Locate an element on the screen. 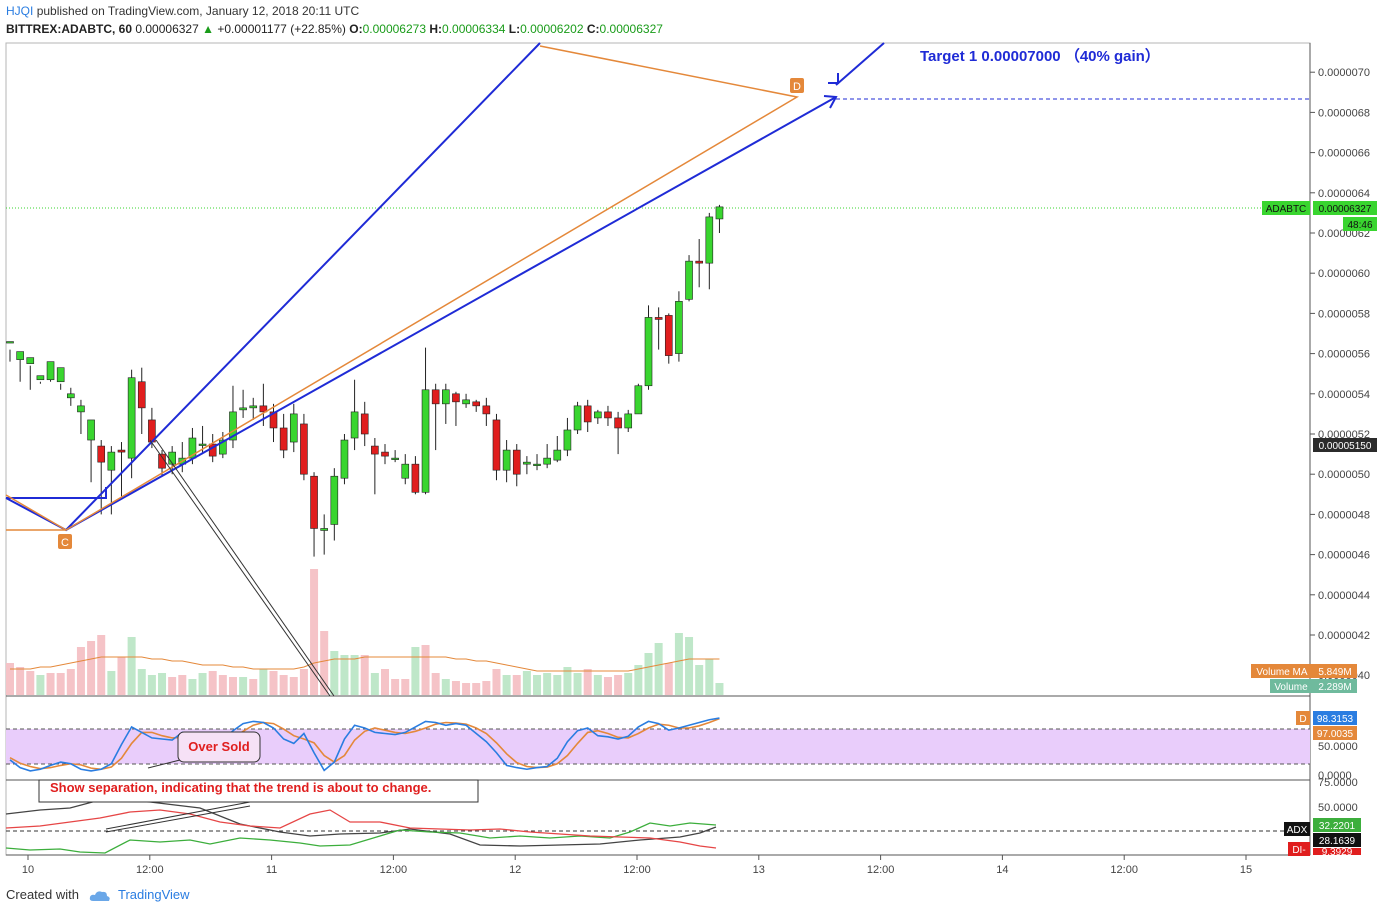 The width and height of the screenshot is (1383, 914). publisher-username: HJQI is located at coordinates (20, 11).